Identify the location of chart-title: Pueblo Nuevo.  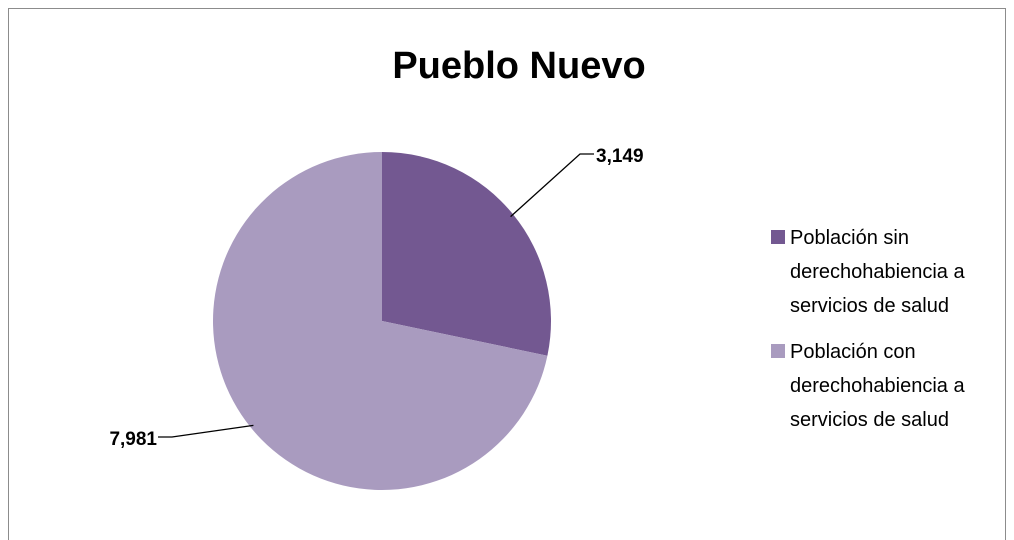
(518, 66).